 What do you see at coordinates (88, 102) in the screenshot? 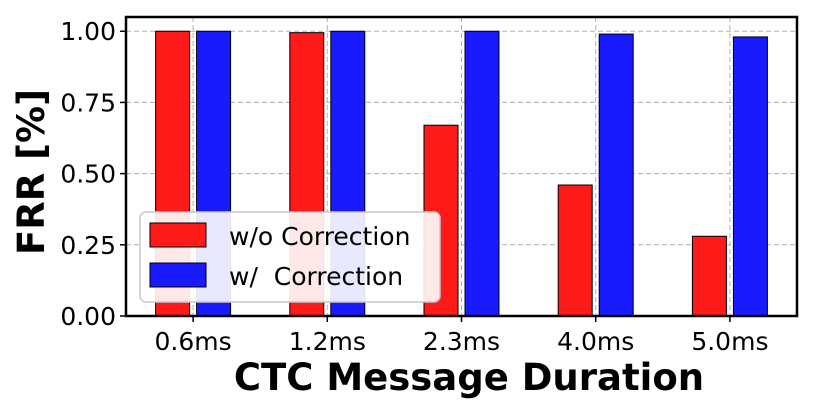
I see `y-tick-label: 0.75` at bounding box center [88, 102].